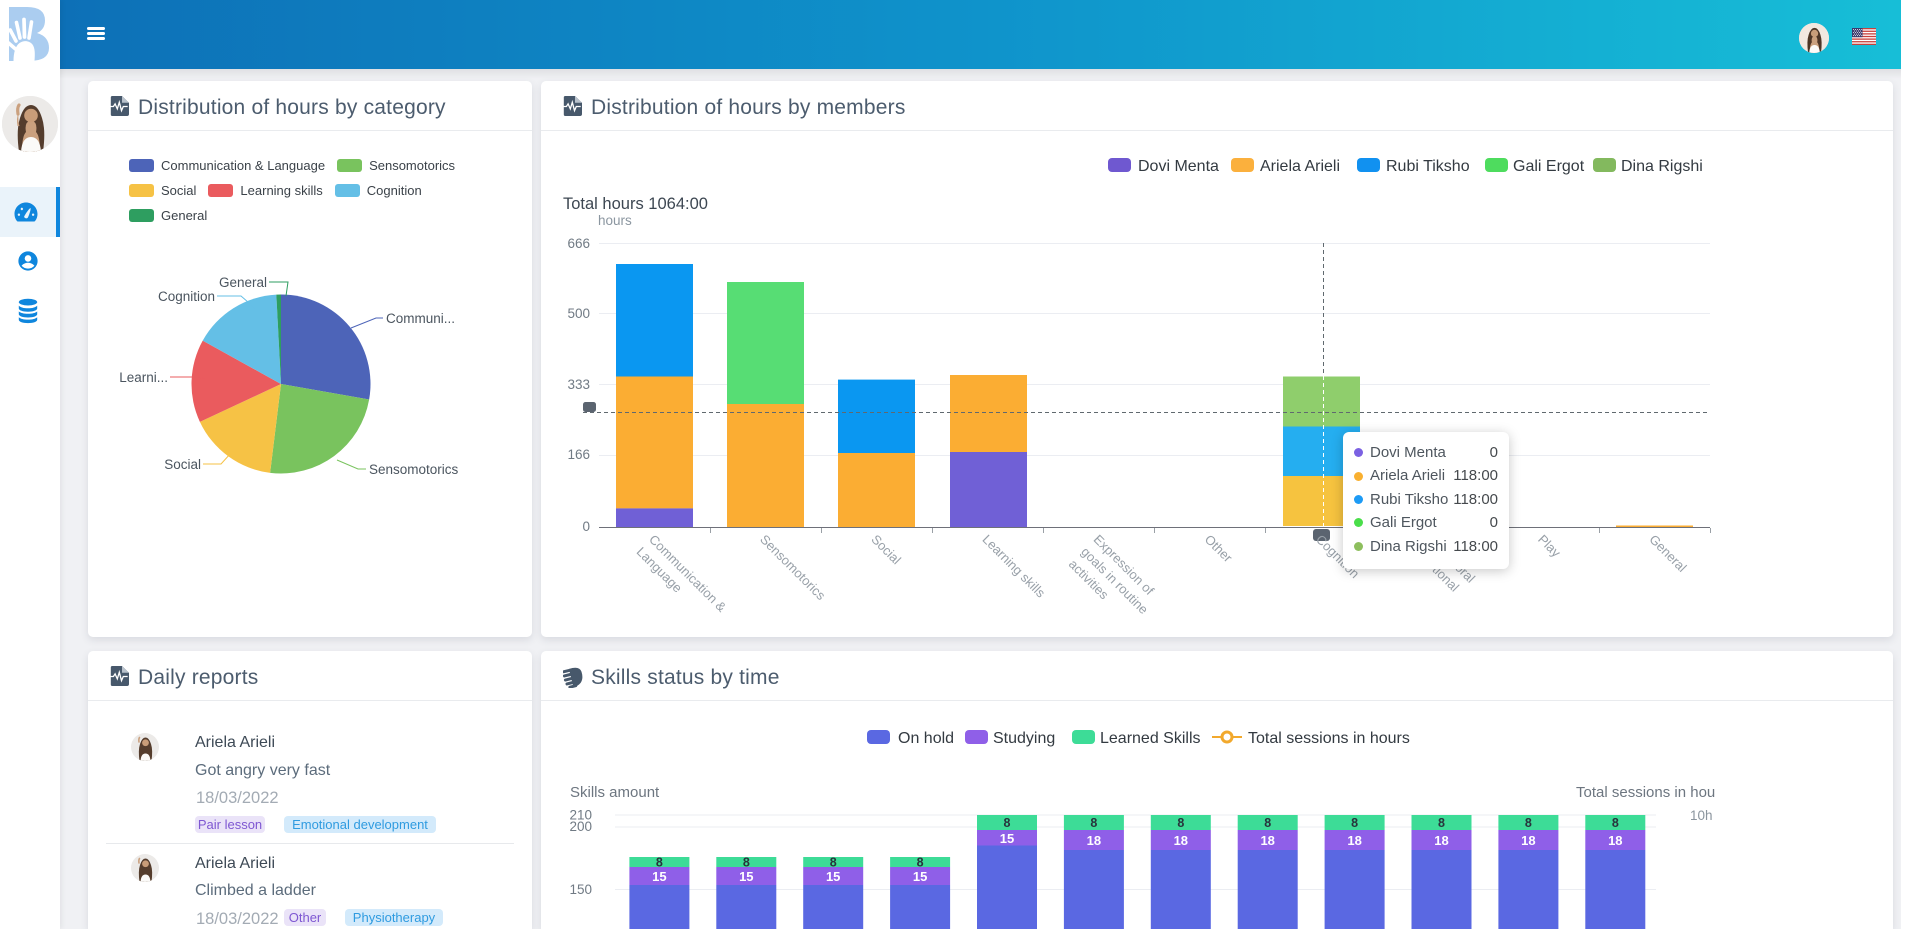 The image size is (1920, 929). I want to click on svg-text: Skills amount, so click(615, 792).